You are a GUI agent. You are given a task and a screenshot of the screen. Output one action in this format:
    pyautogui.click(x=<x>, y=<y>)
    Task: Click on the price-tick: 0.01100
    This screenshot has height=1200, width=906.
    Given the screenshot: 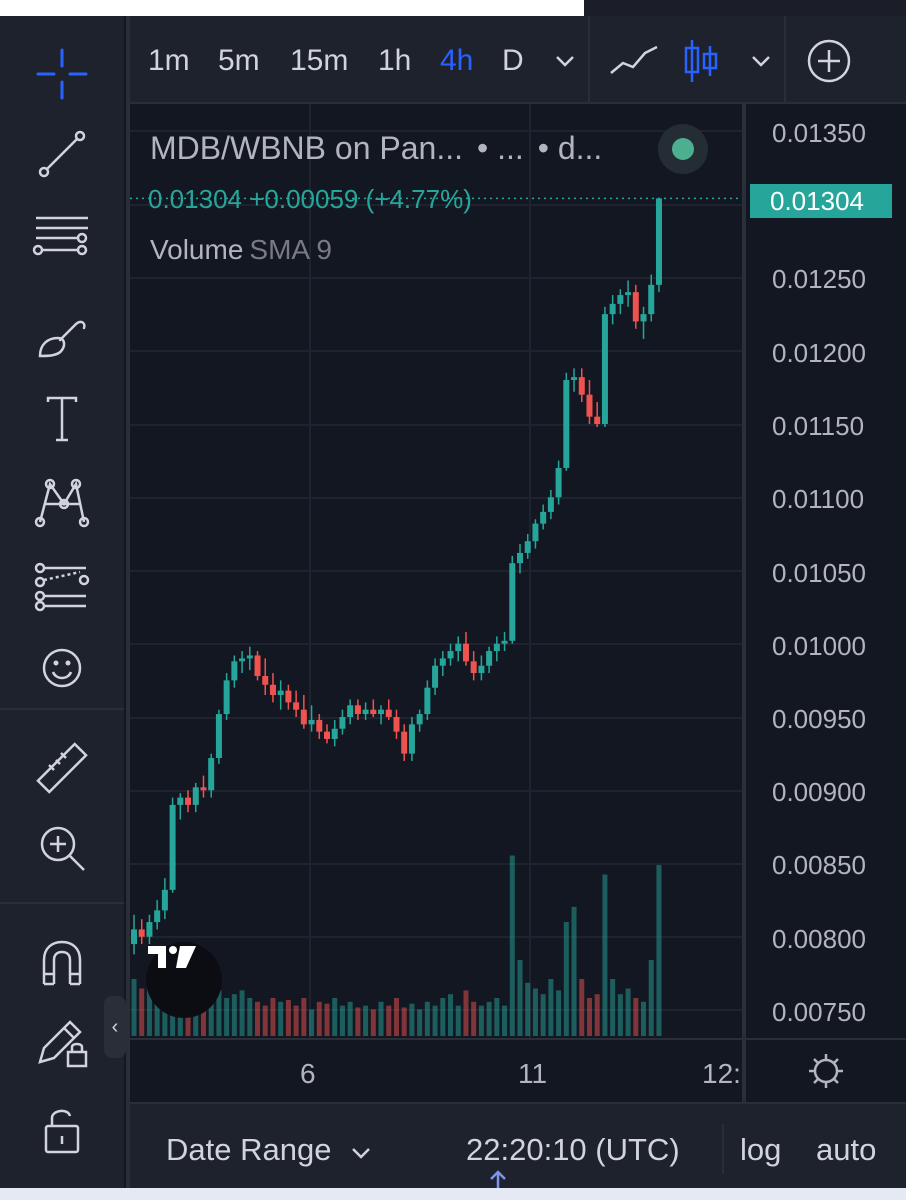 What is the action you would take?
    pyautogui.click(x=818, y=499)
    